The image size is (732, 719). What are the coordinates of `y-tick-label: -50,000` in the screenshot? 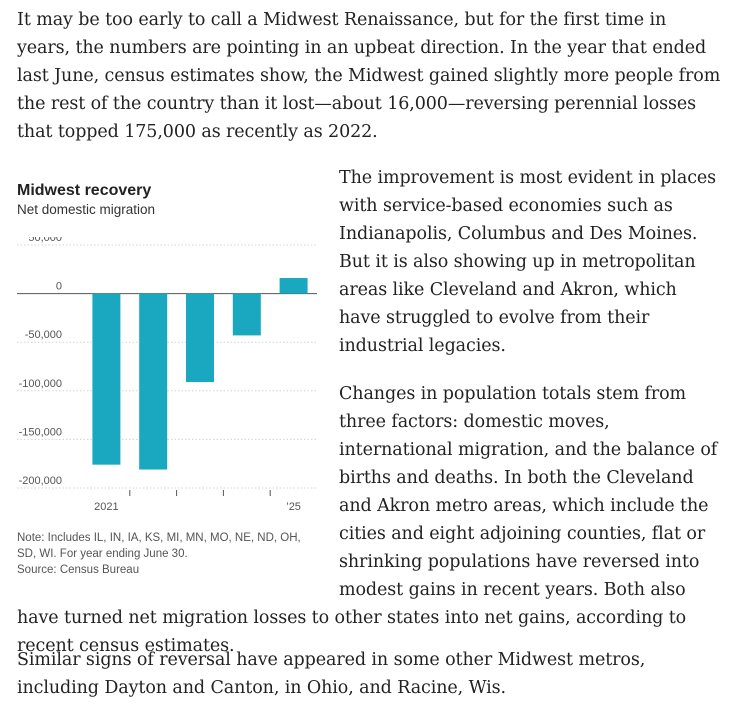 It's located at (43, 335).